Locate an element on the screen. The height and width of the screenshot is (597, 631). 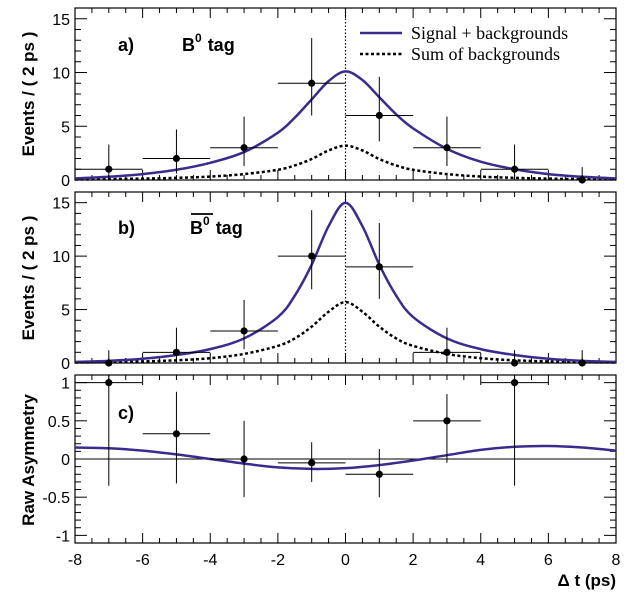
x-tick-label: -8 is located at coordinates (75, 560).